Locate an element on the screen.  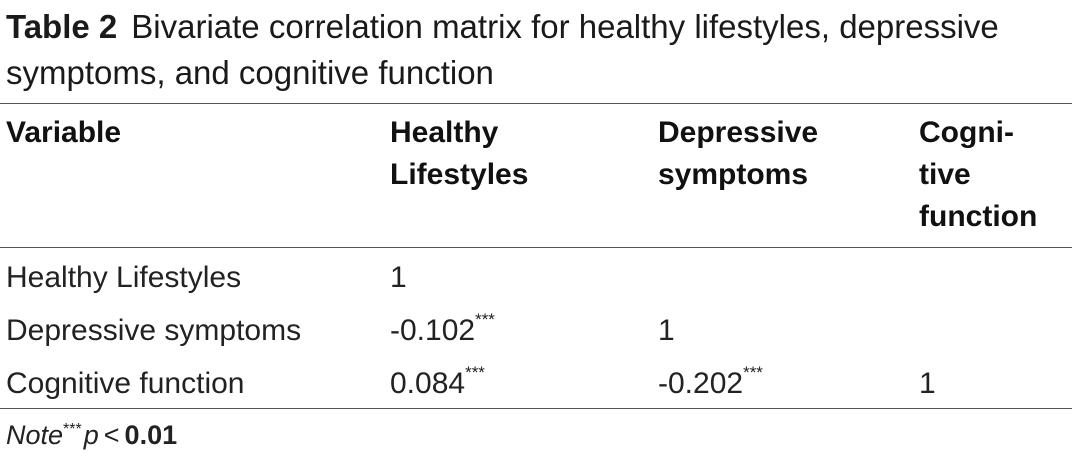
header-depressive-symptoms: Depressive symptoms is located at coordinates (738, 153).